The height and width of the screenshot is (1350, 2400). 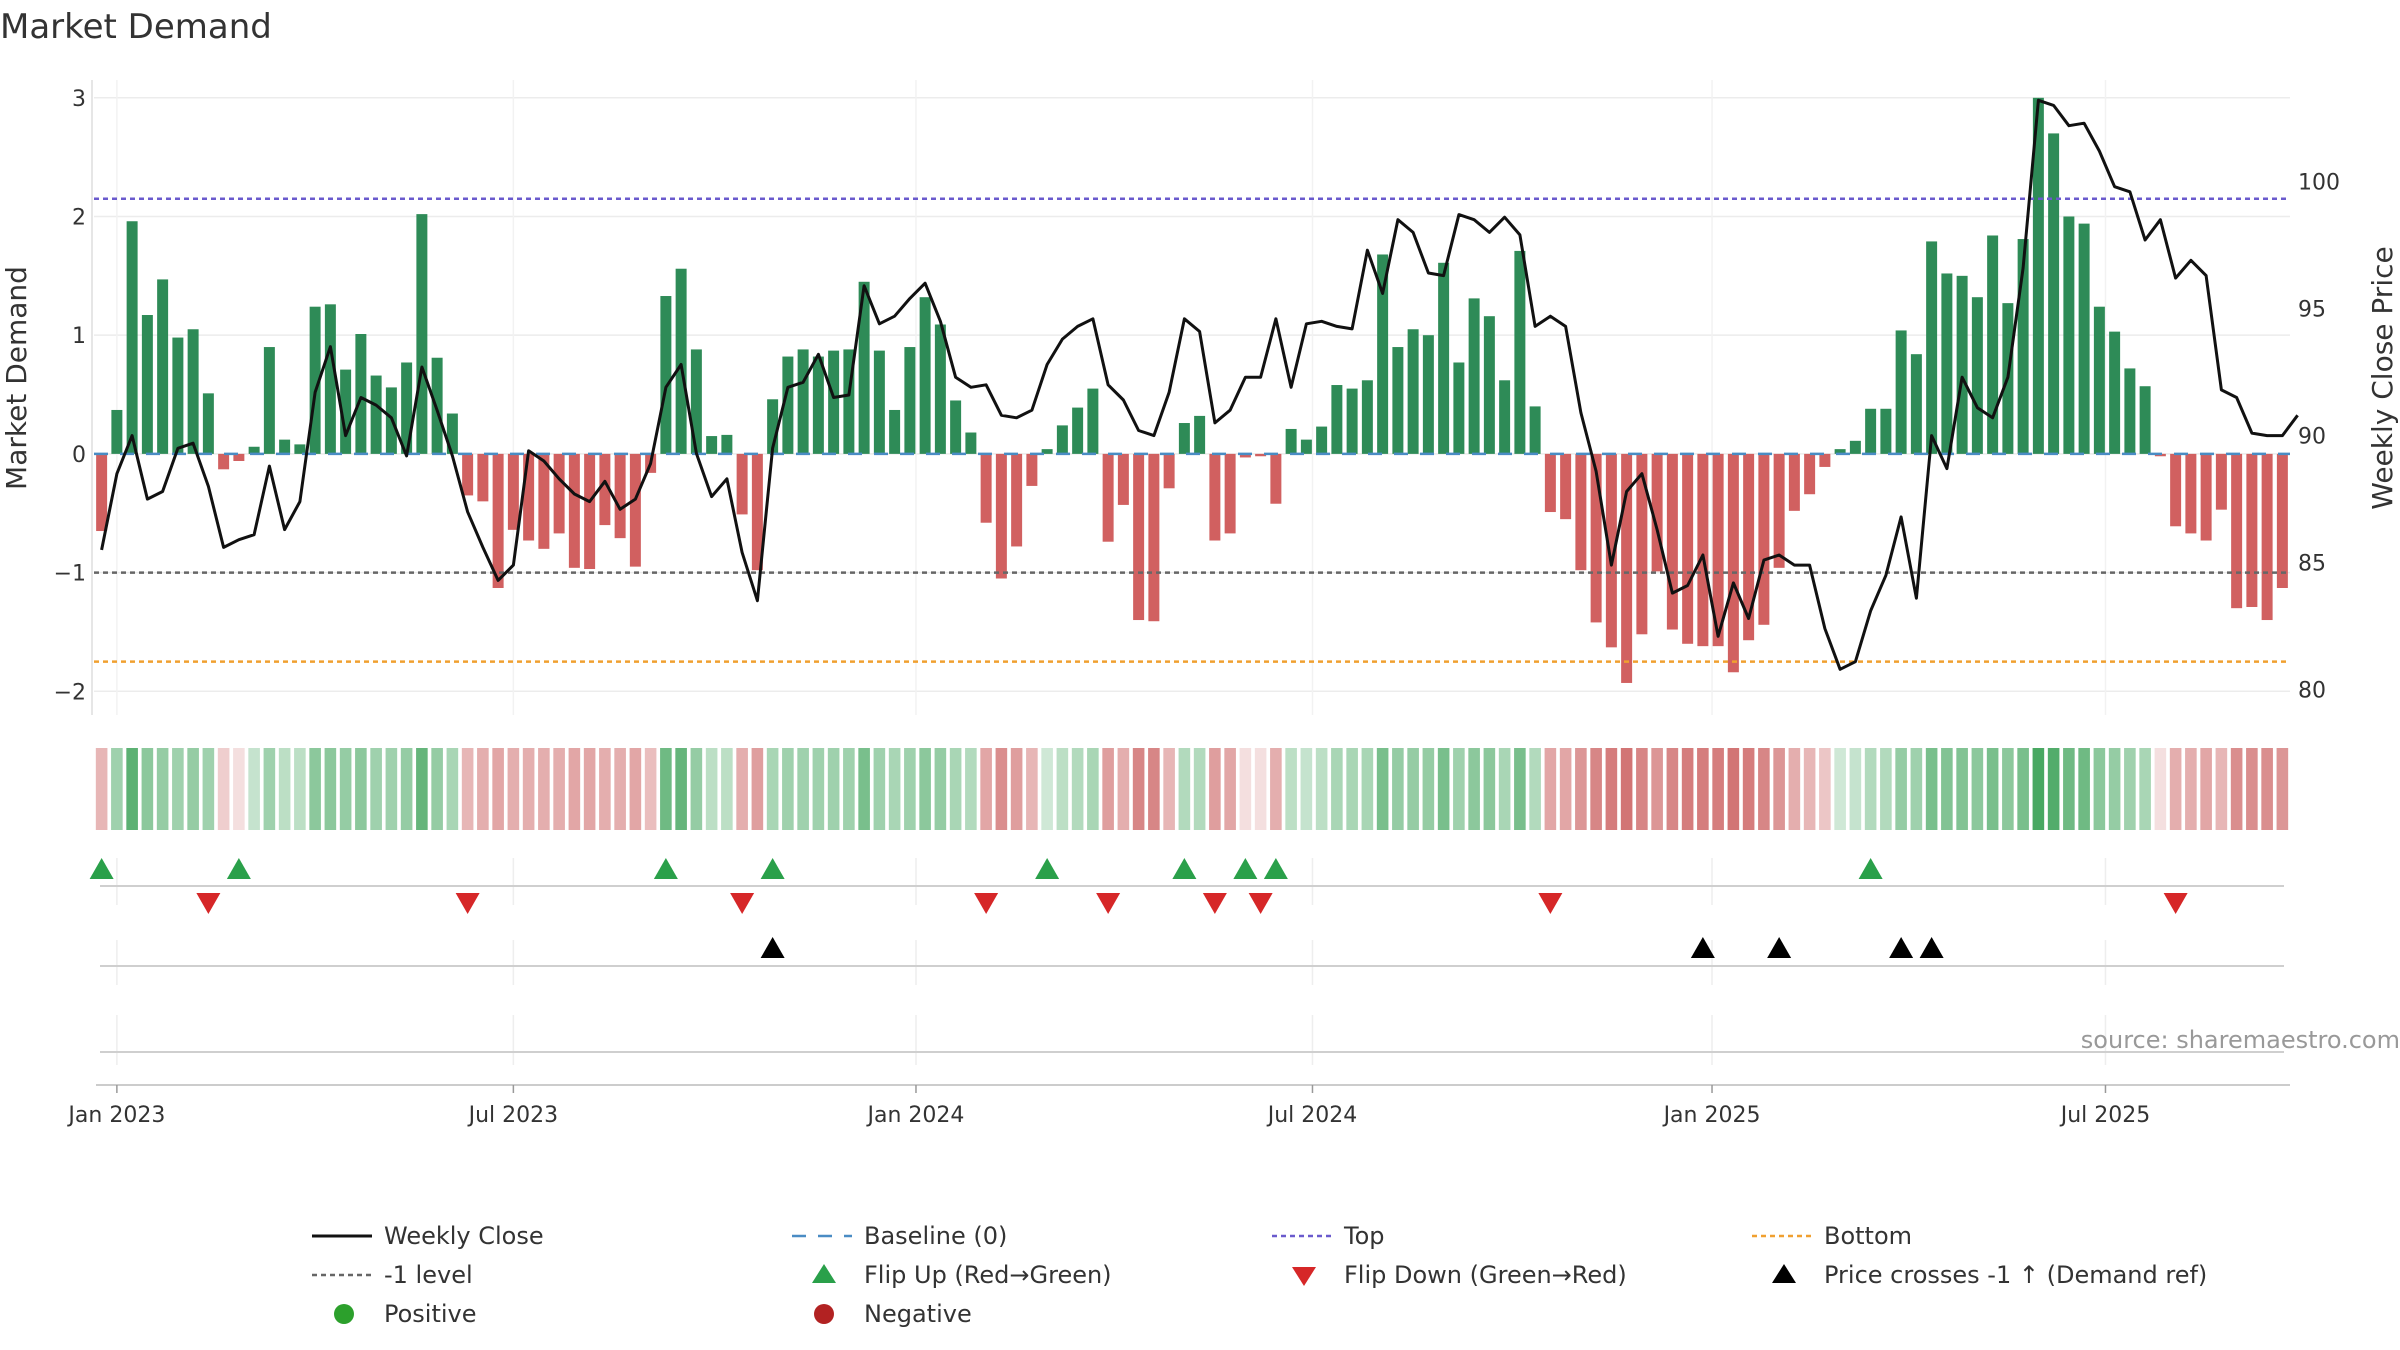 I want to click on legend-label: Weekly Close, so click(x=464, y=1236).